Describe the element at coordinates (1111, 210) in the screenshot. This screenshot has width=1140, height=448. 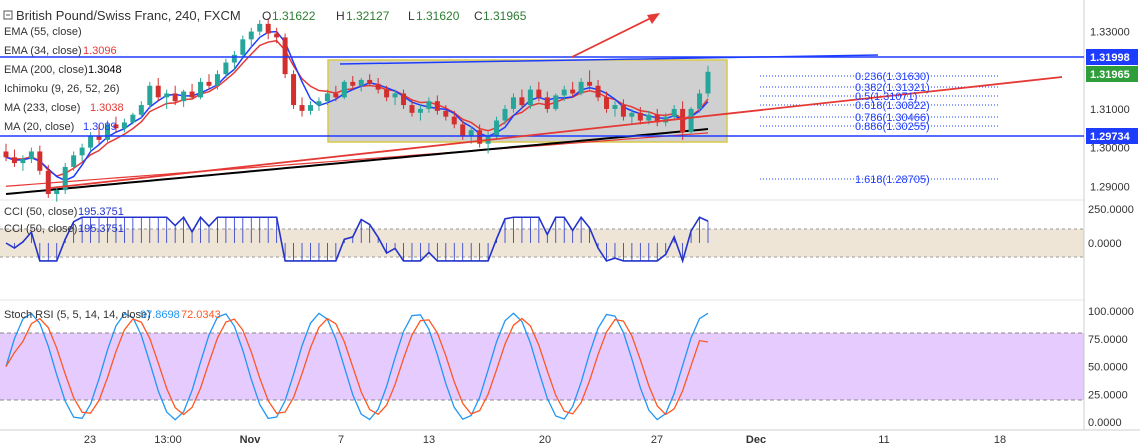
I see `cci-tick: 250.0000` at that location.